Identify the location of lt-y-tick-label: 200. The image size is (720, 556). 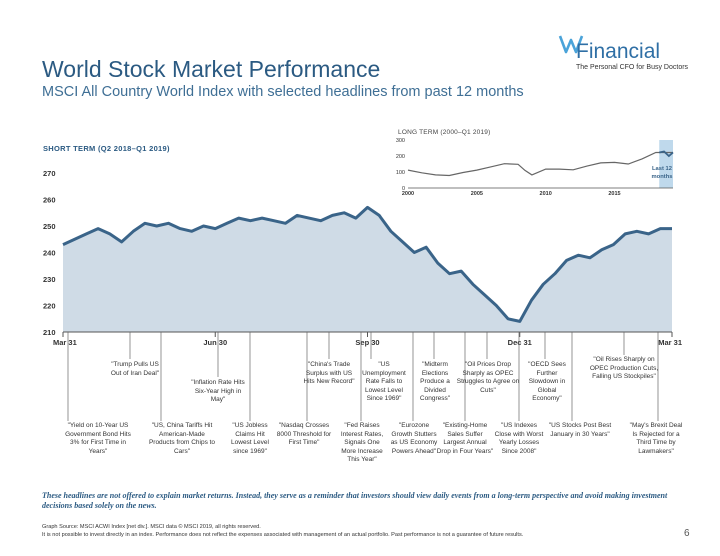
(400, 157).